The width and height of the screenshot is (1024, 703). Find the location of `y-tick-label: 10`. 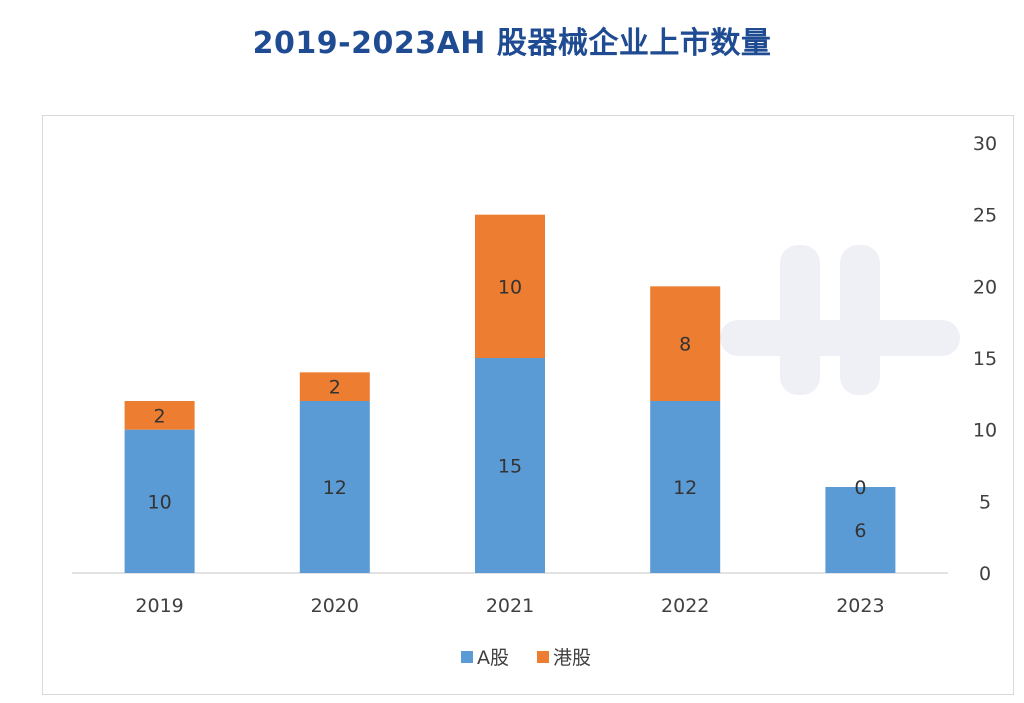

y-tick-label: 10 is located at coordinates (985, 431).